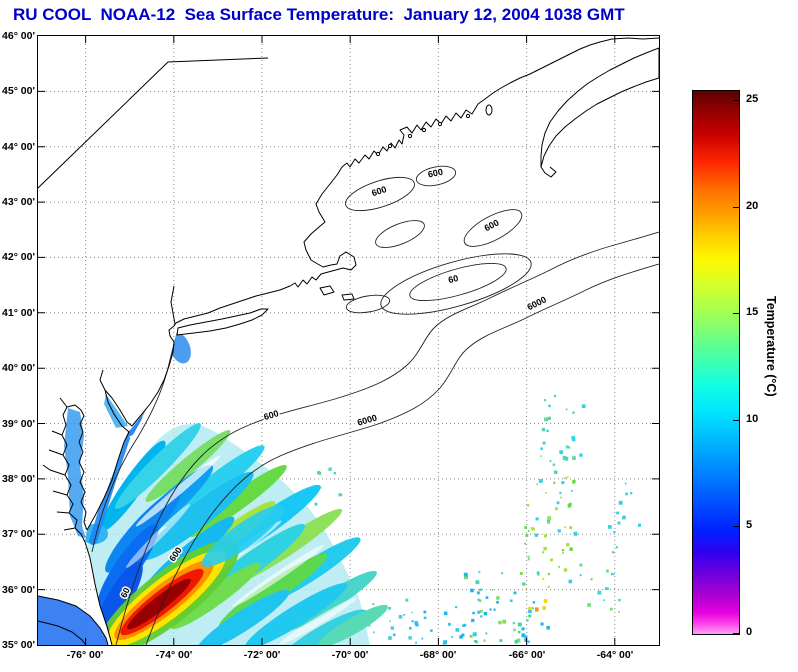  I want to click on delmarva-nj-coast, so click(131, 426).